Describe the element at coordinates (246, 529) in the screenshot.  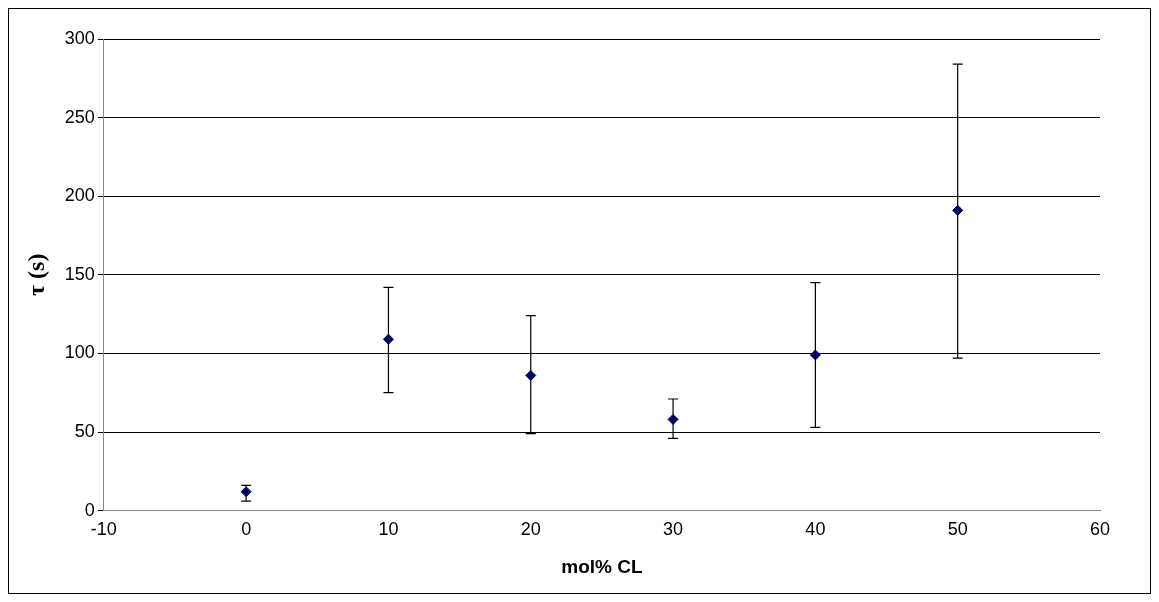
I see `x-tick-label: 0` at that location.